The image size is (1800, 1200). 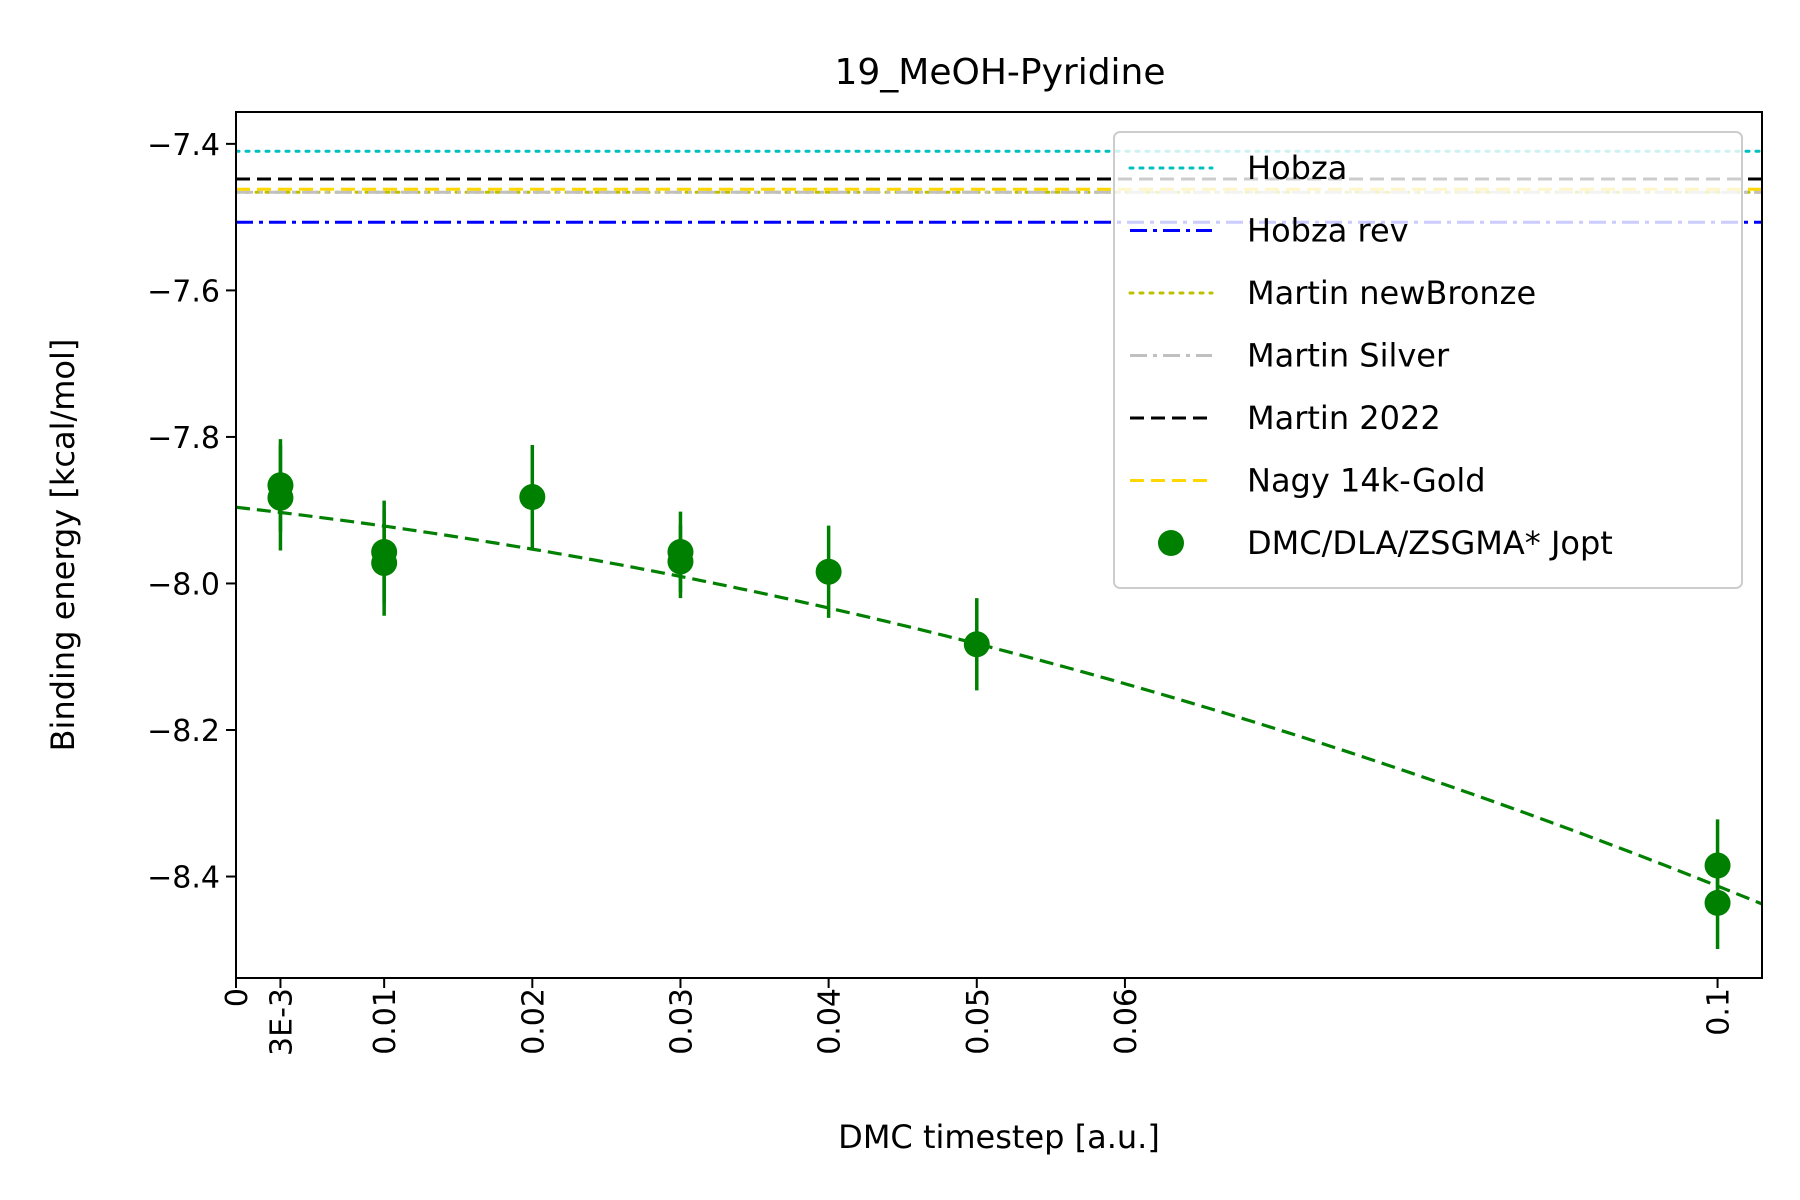 What do you see at coordinates (385, 1021) in the screenshot?
I see `x-tick-label-0-01: 0.01` at bounding box center [385, 1021].